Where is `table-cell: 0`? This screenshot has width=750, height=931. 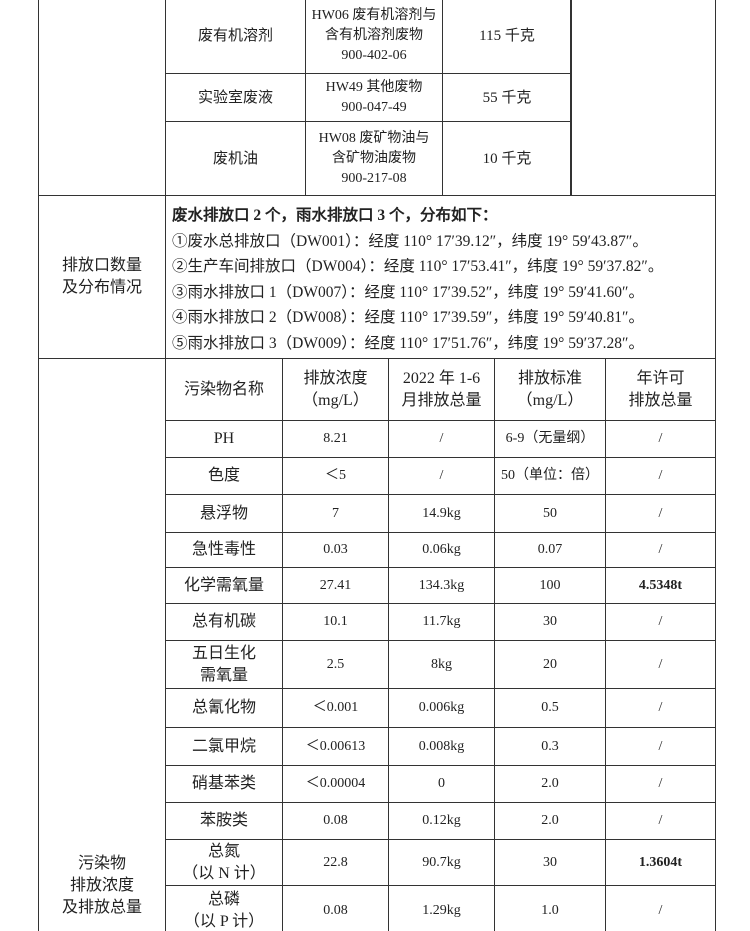 table-cell: 0 is located at coordinates (441, 784).